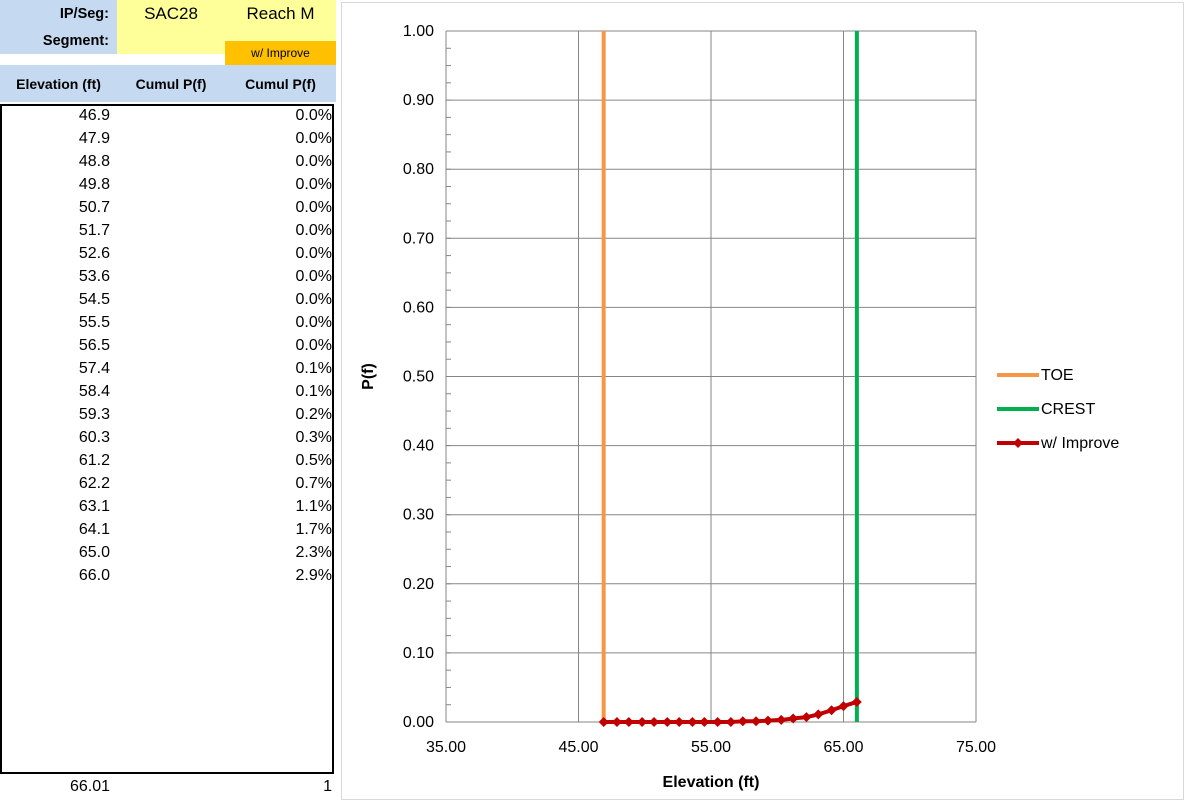 This screenshot has height=802, width=1186. Describe the element at coordinates (711, 747) in the screenshot. I see `x-tick-label: 55.00` at that location.